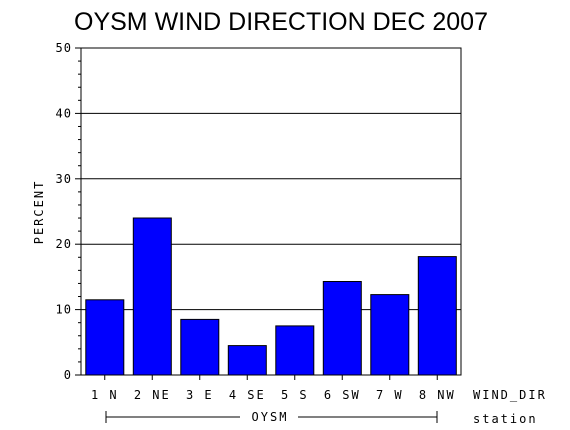  I want to click on x-tick-label: 4 SE, so click(247, 395).